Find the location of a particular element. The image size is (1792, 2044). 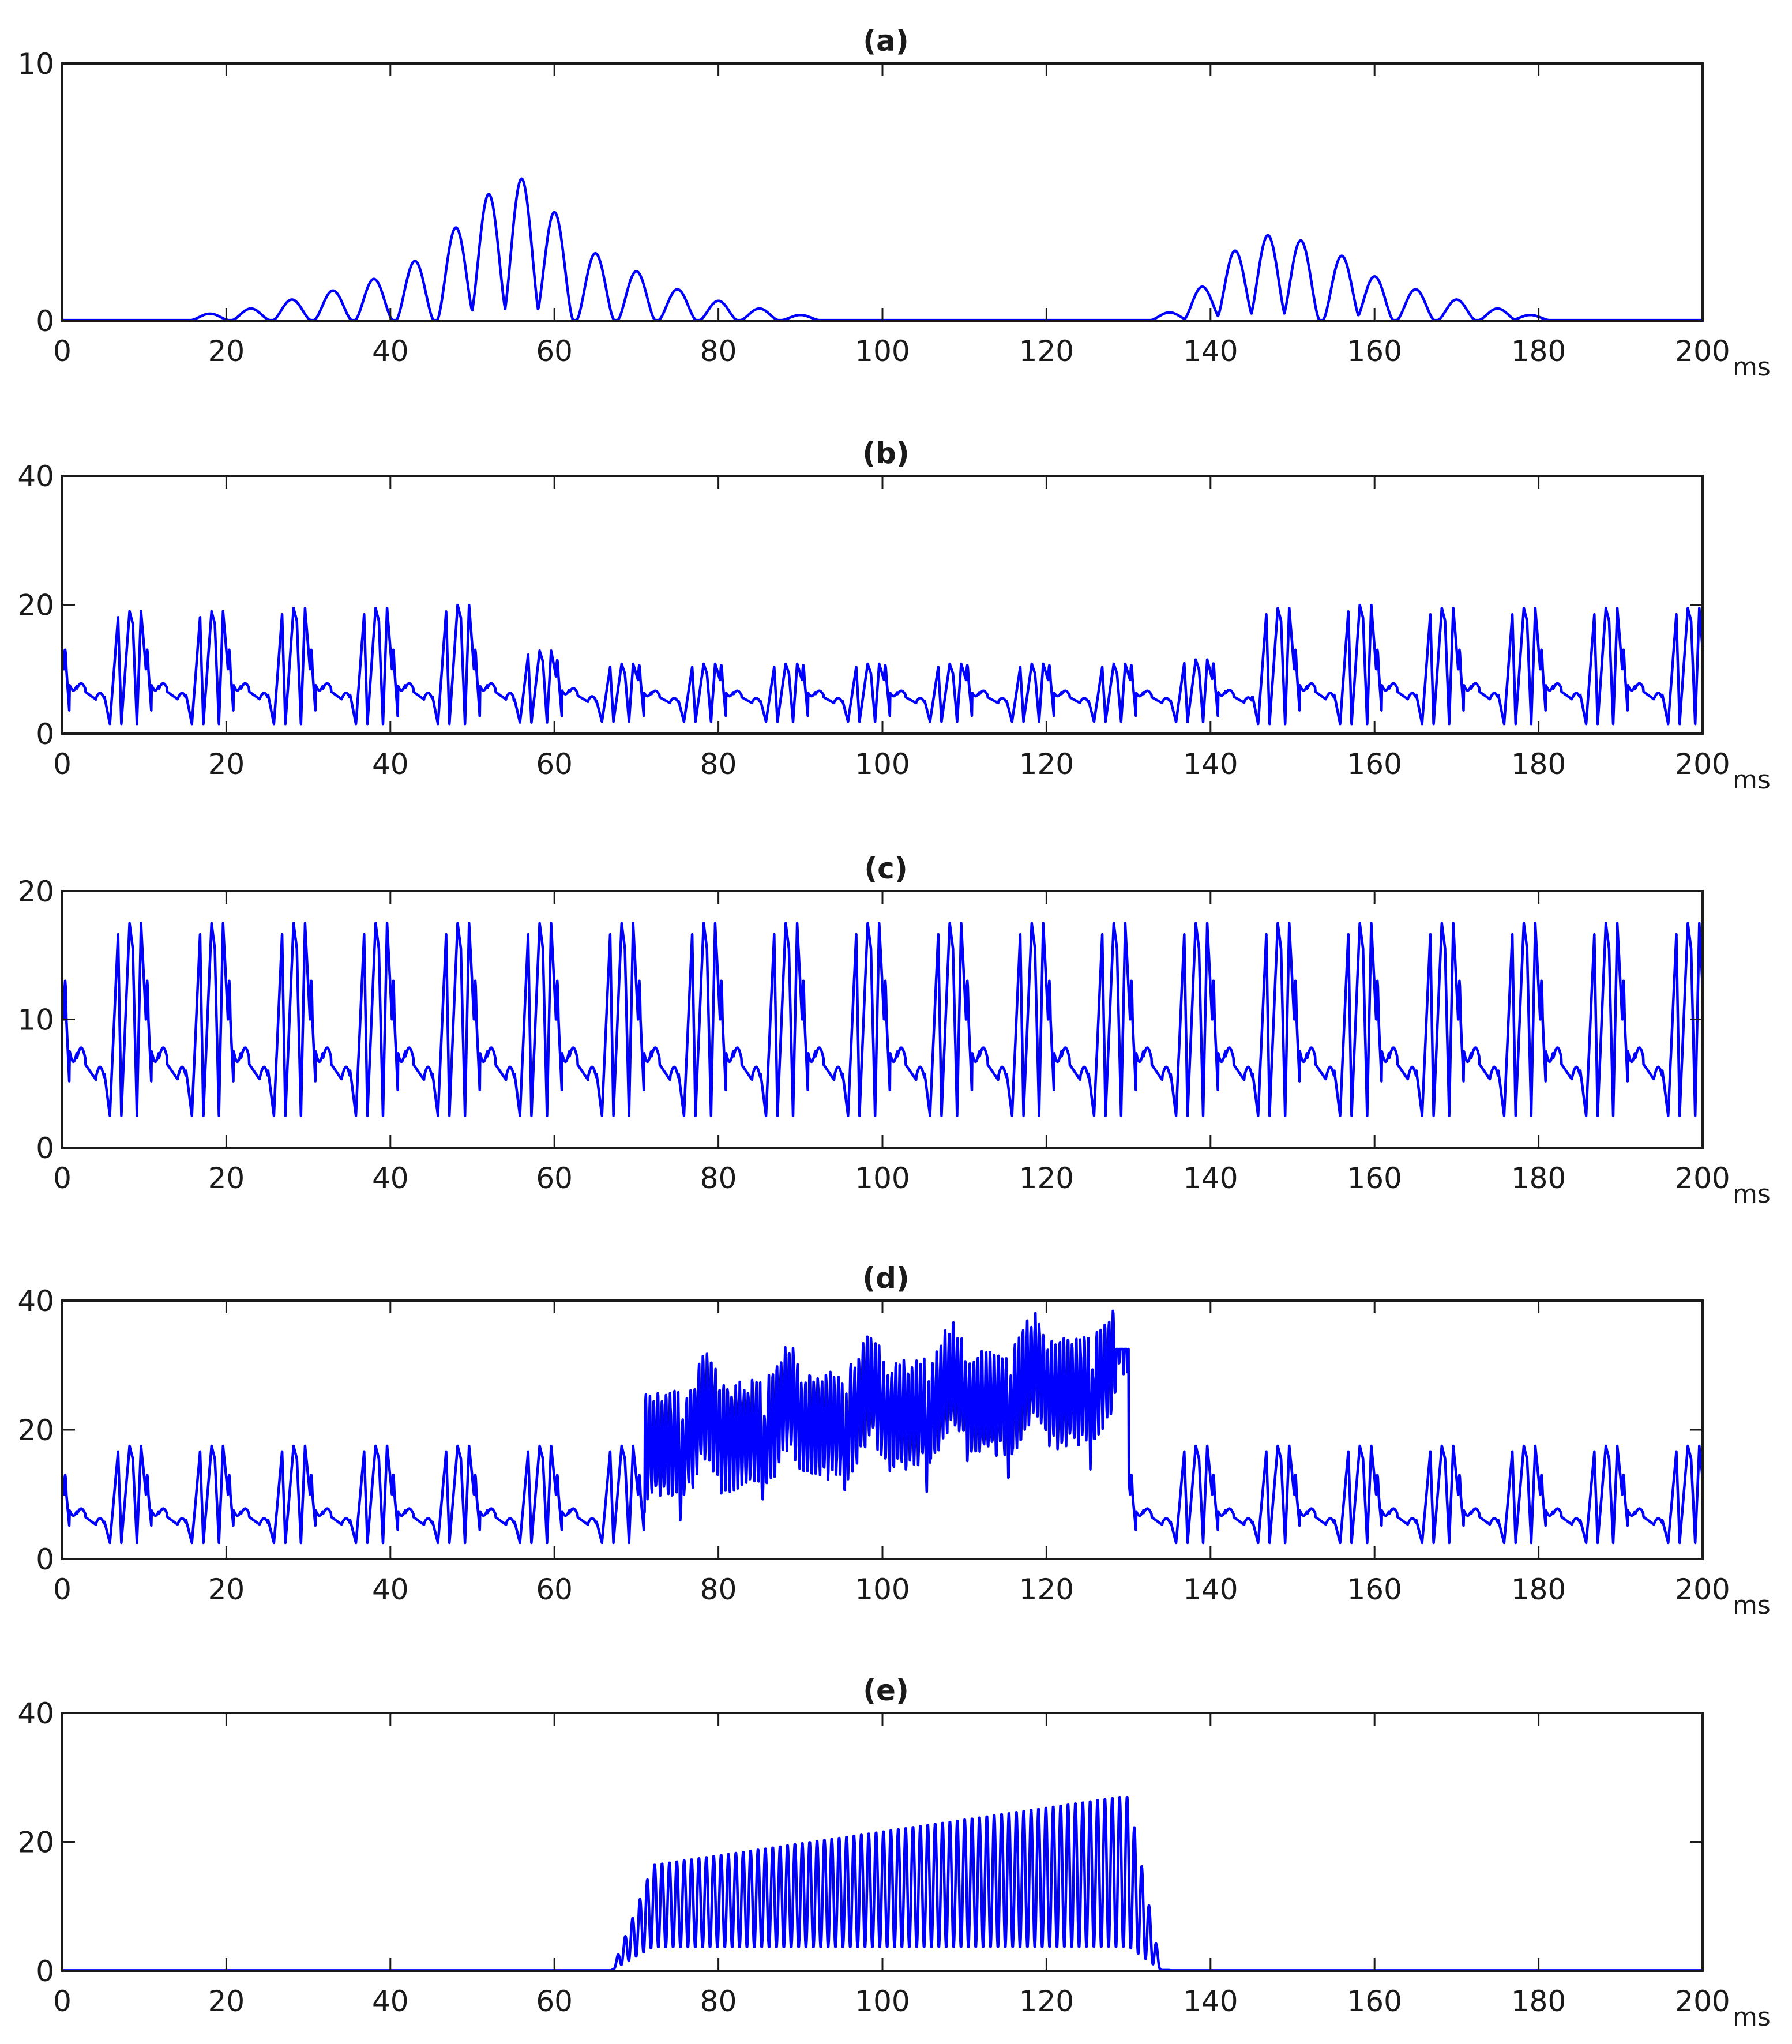

panel-title: (a) is located at coordinates (885, 41).